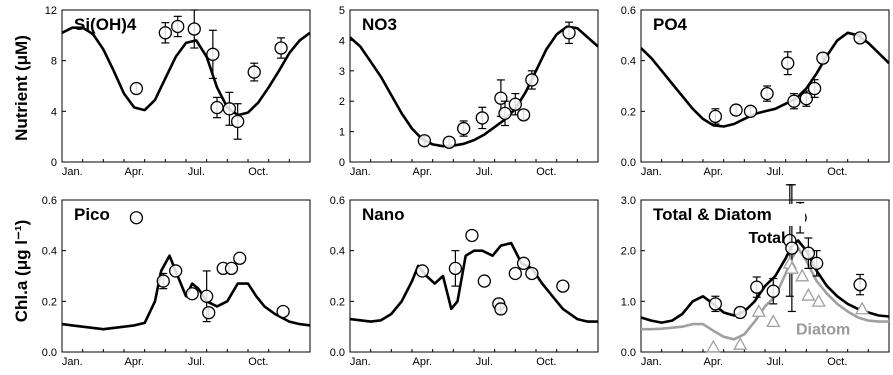 This screenshot has width=893, height=375. What do you see at coordinates (51, 11) in the screenshot?
I see `y-tick-label: 12` at bounding box center [51, 11].